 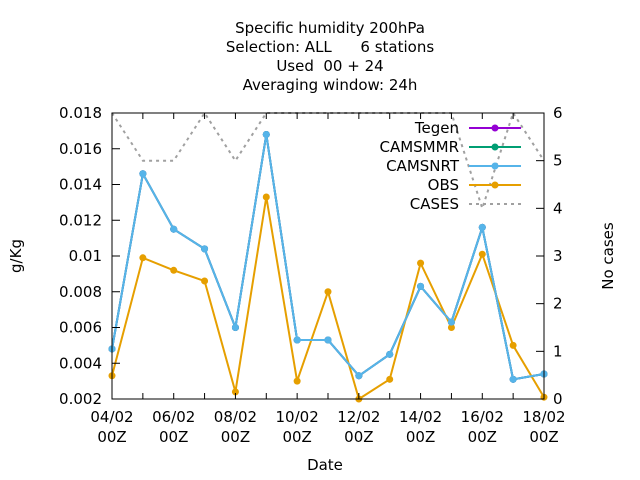 What do you see at coordinates (434, 204) in the screenshot?
I see `legend-label: CASES` at bounding box center [434, 204].